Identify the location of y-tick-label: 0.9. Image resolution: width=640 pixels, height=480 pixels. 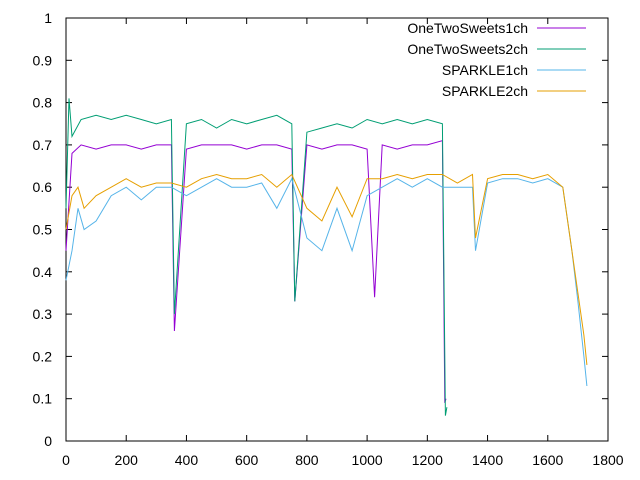
(43, 60).